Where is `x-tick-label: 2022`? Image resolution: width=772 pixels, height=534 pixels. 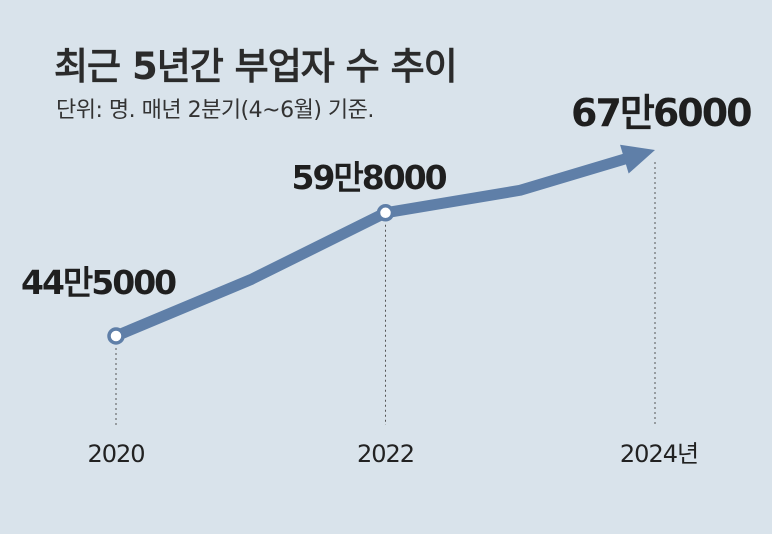
x-tick-label: 2022 is located at coordinates (385, 454).